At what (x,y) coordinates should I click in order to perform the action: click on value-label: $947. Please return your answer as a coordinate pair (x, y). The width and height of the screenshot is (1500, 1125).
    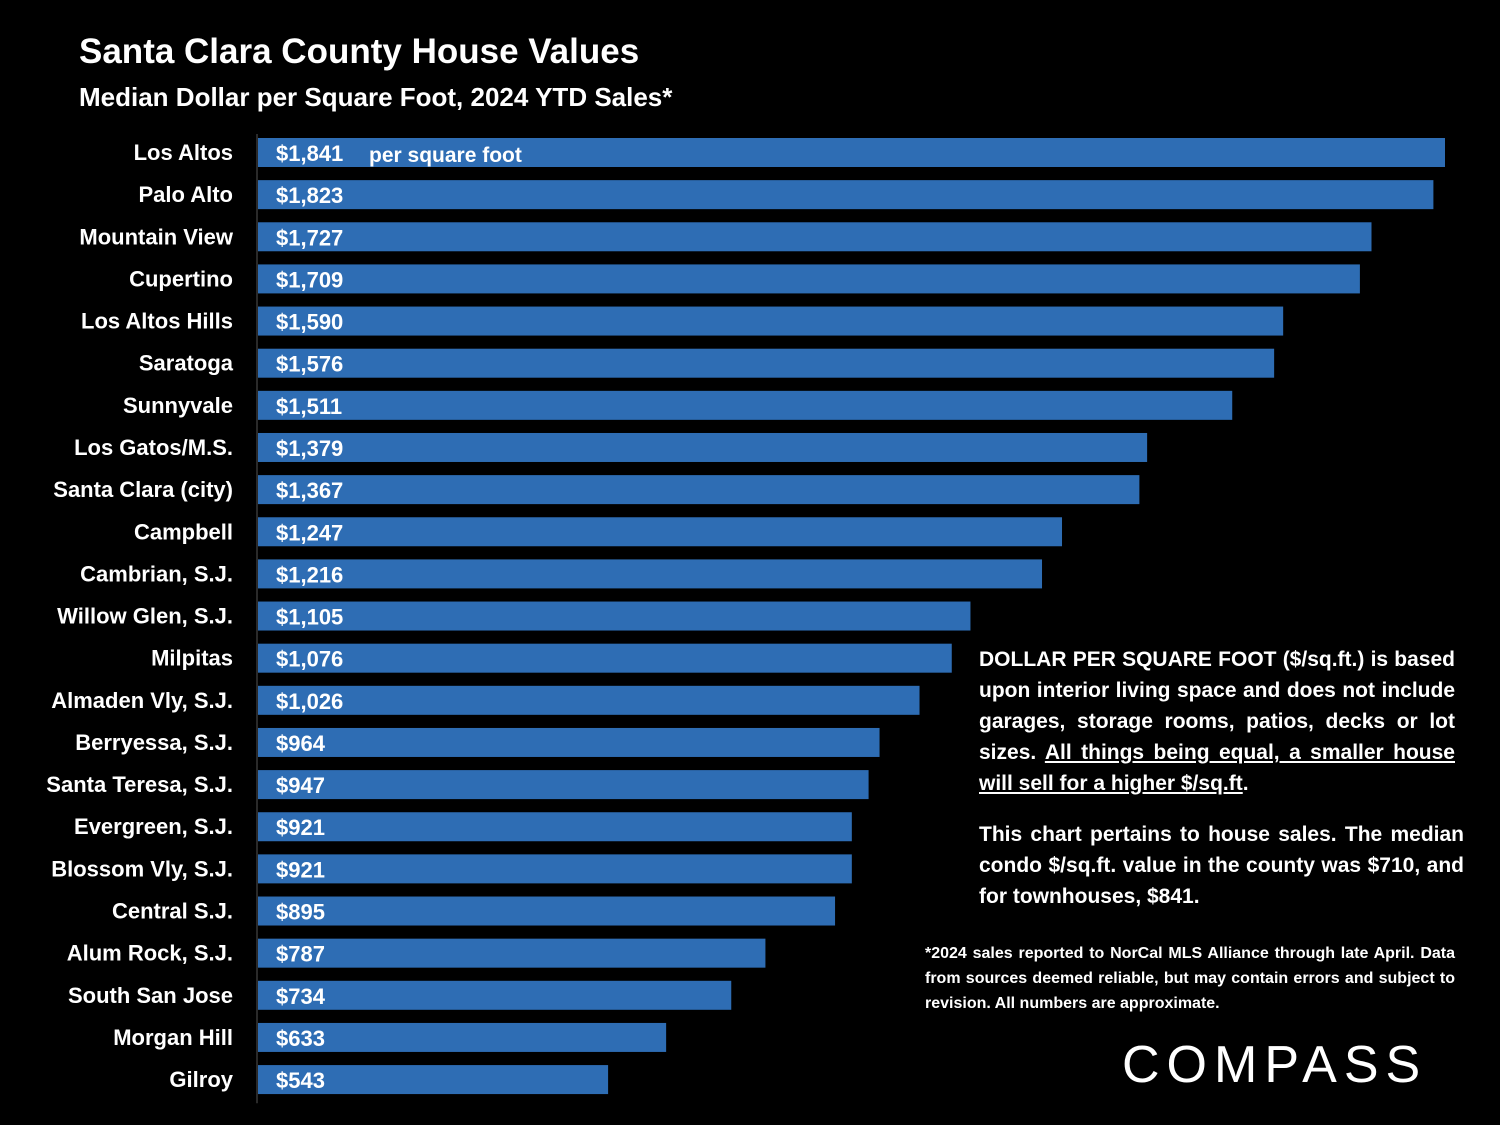
    Looking at the image, I should click on (300, 785).